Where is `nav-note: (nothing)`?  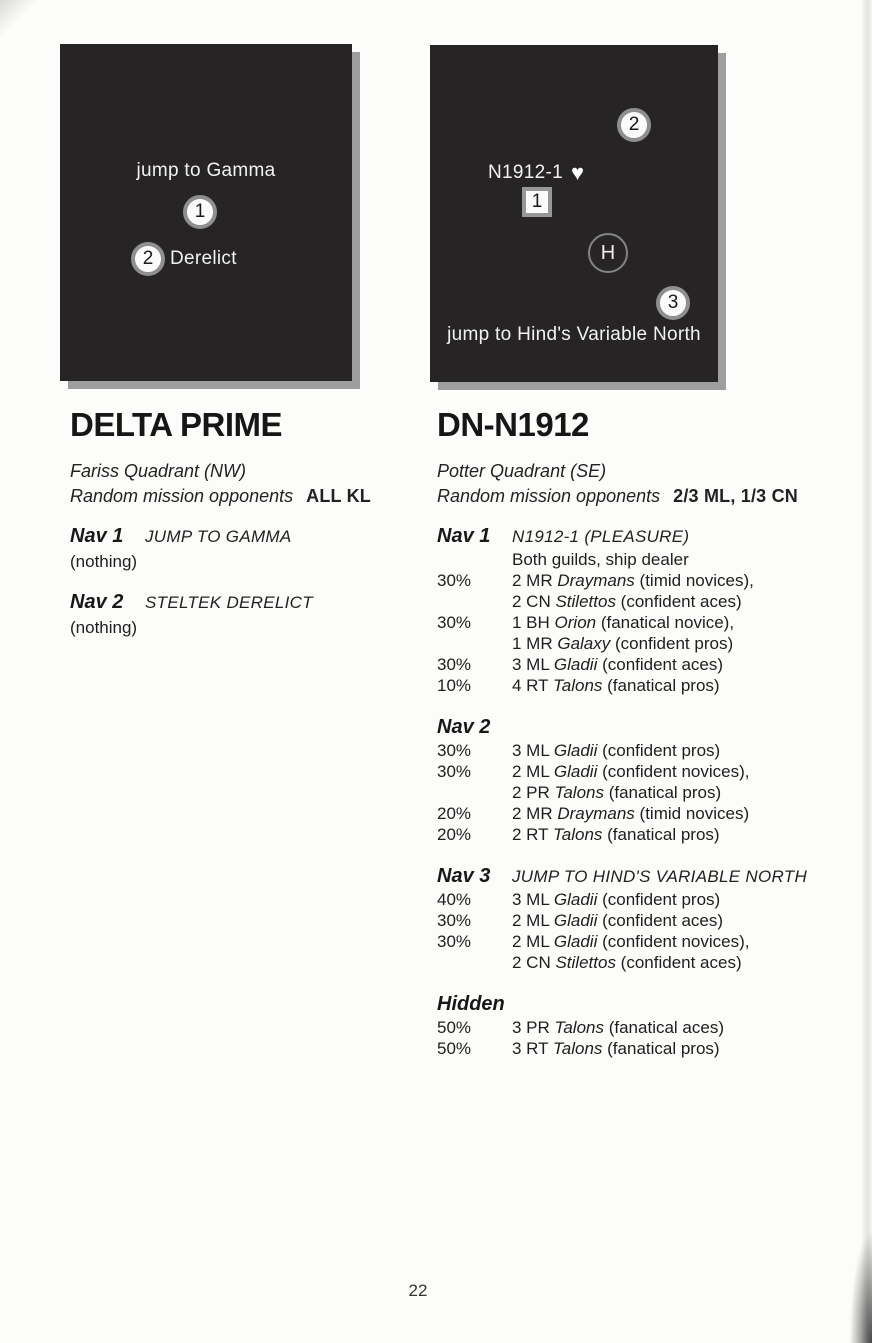
nav-note: (nothing) is located at coordinates (104, 627).